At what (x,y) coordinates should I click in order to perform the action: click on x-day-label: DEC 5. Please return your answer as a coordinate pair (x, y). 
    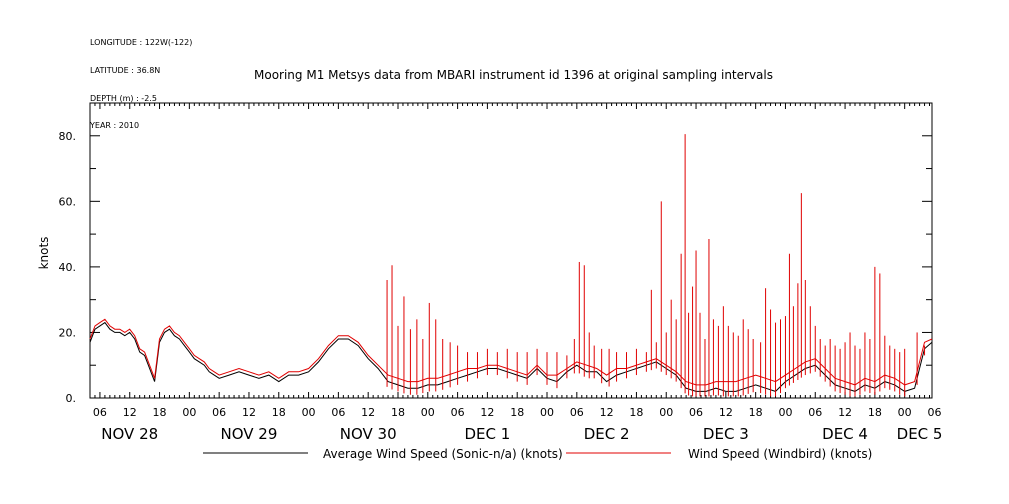
    Looking at the image, I should click on (920, 434).